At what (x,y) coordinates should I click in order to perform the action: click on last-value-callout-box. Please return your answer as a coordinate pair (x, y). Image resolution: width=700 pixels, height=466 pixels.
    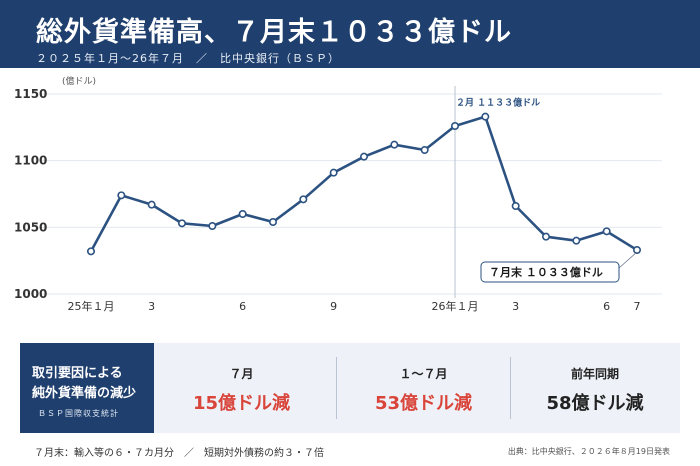
    Looking at the image, I should click on (550, 272).